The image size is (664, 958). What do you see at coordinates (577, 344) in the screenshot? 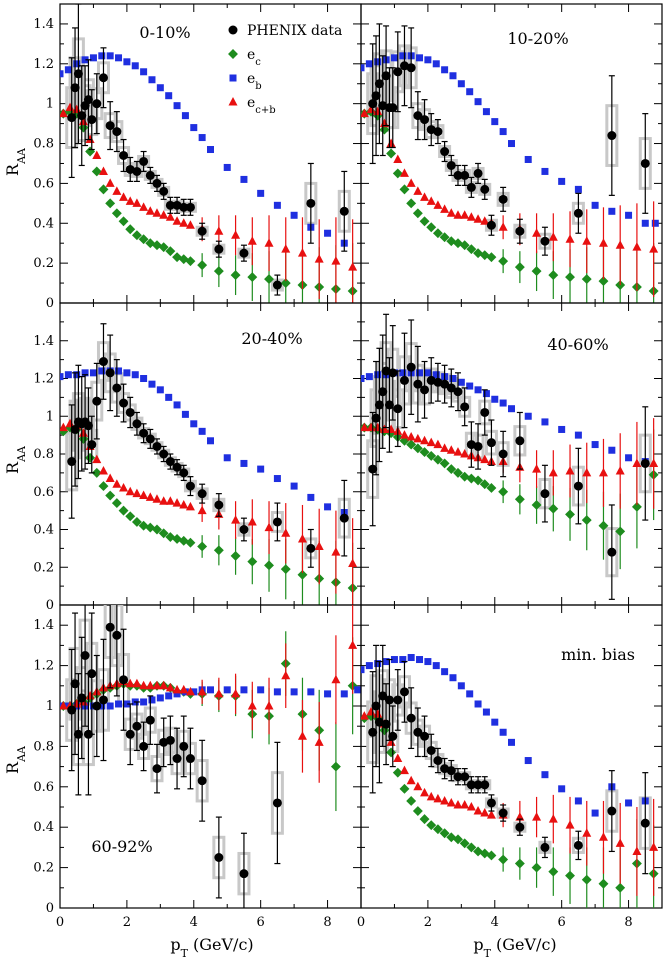
I see `panel-label: 40-60%` at bounding box center [577, 344].